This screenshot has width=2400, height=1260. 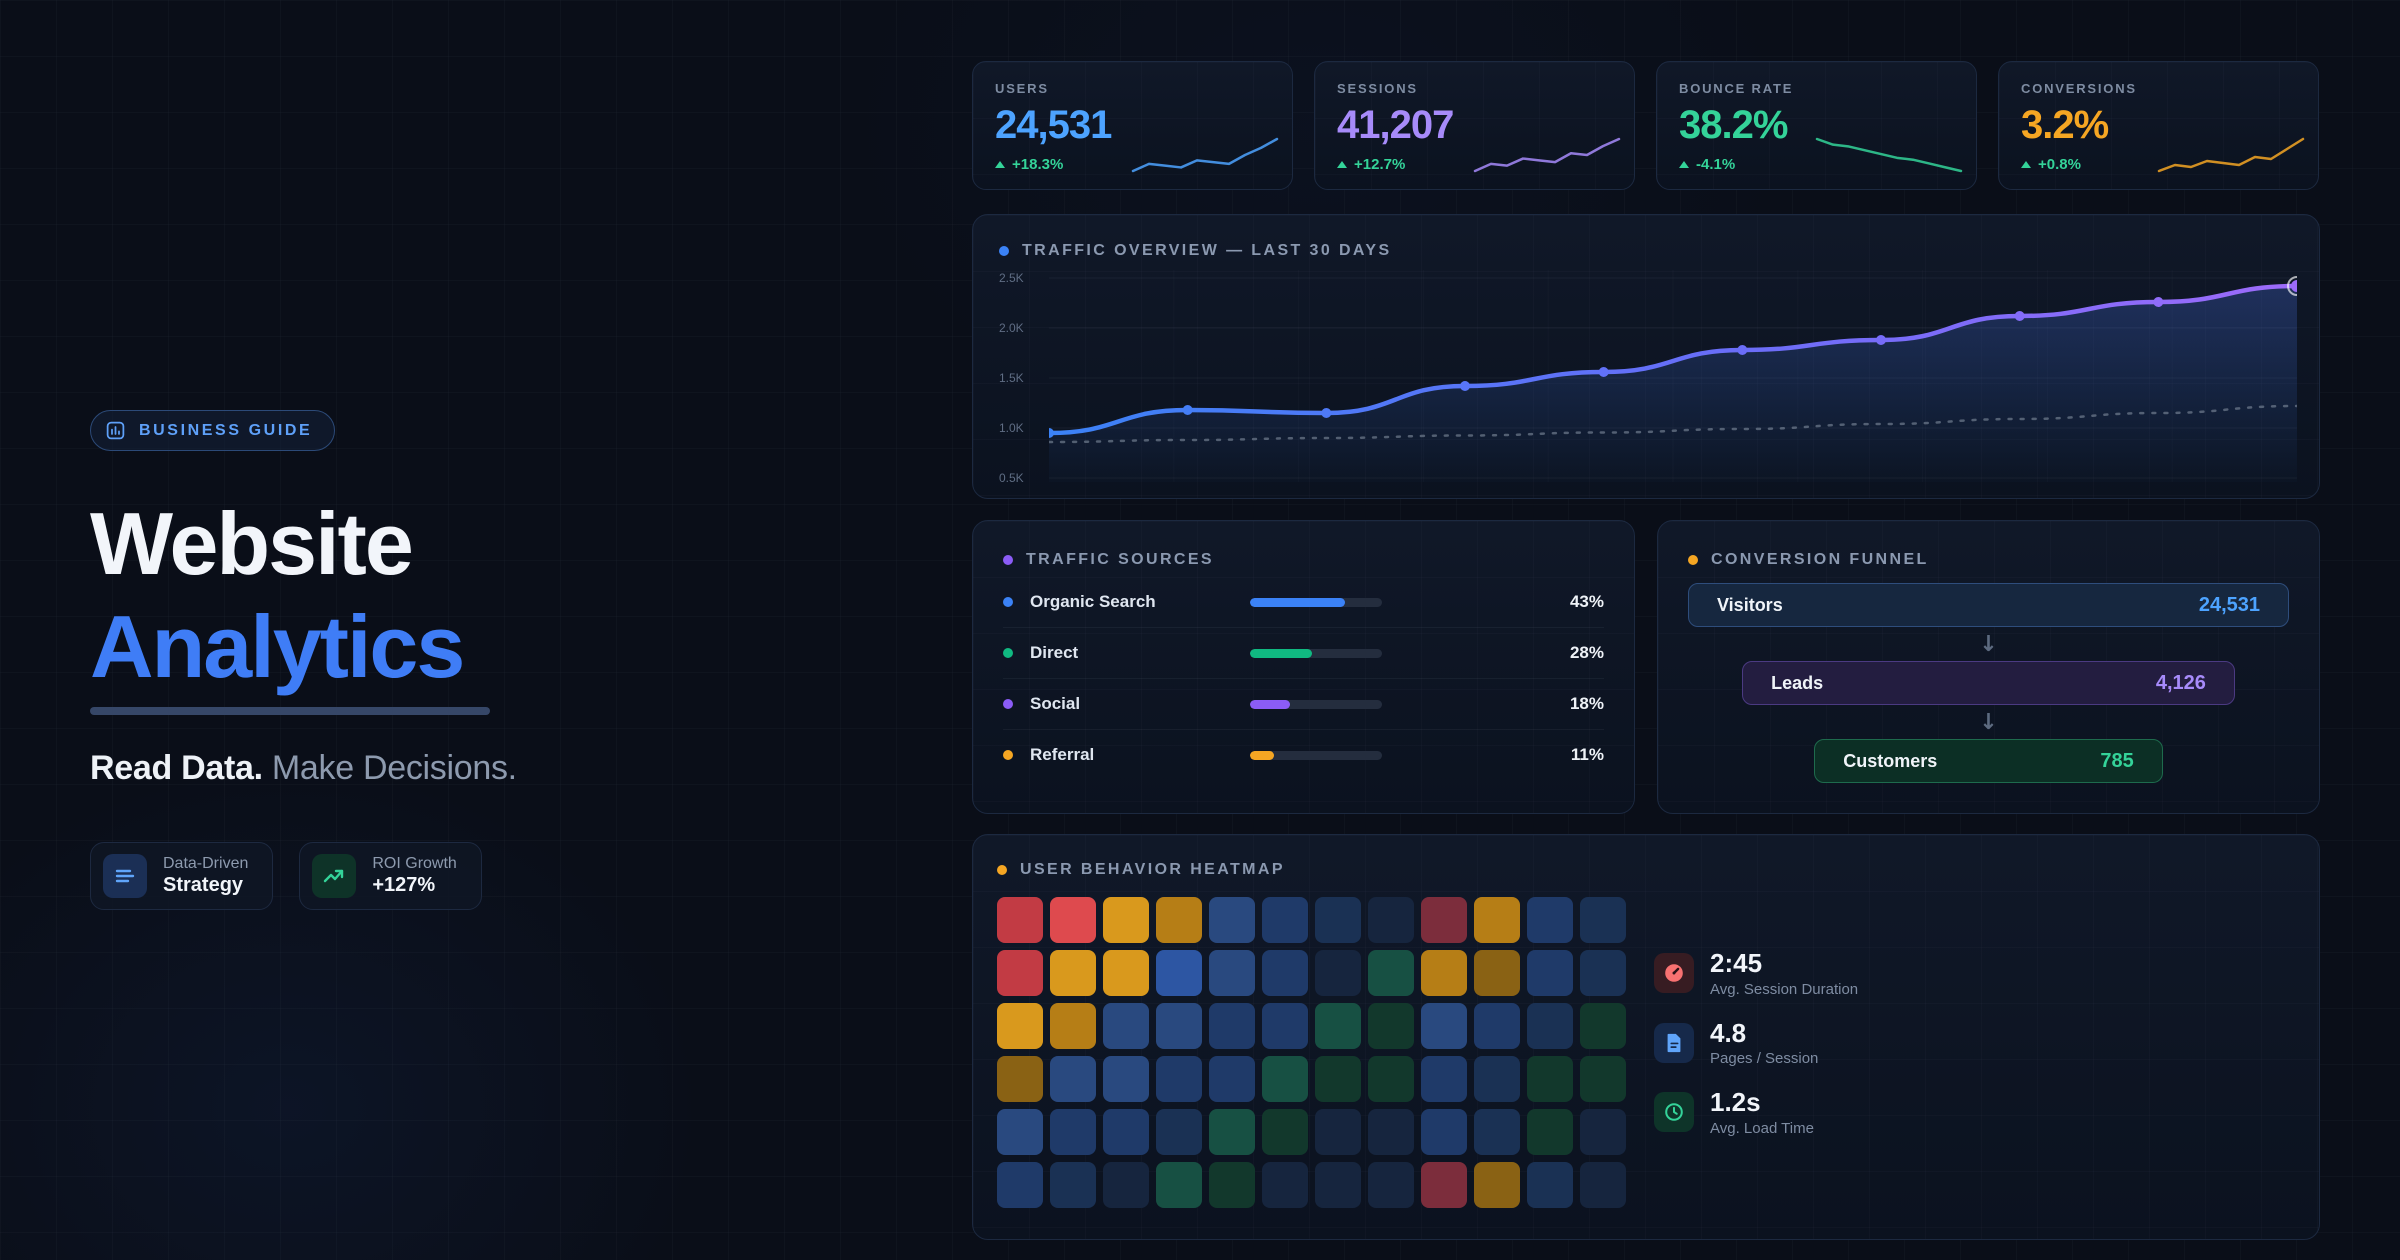 I want to click on kpi-card-sessions: SESSIONS 41,207 +12.7%, so click(x=1474, y=125).